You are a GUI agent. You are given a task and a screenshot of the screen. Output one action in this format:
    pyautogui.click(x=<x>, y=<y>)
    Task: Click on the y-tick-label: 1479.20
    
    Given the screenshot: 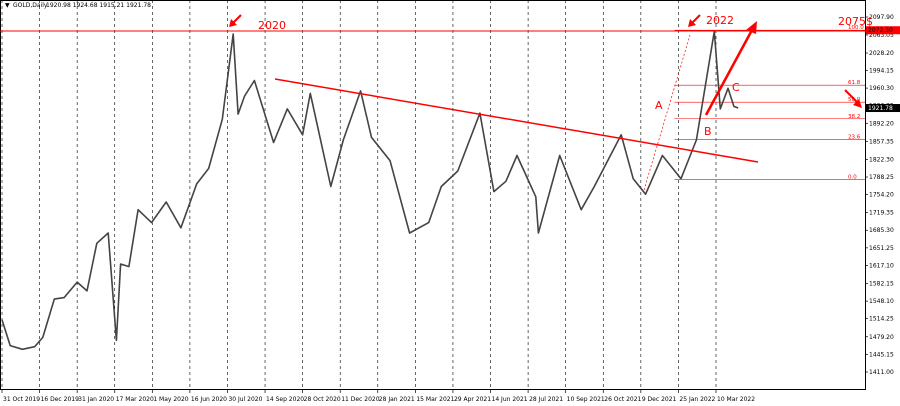 What is the action you would take?
    pyautogui.click(x=881, y=337)
    